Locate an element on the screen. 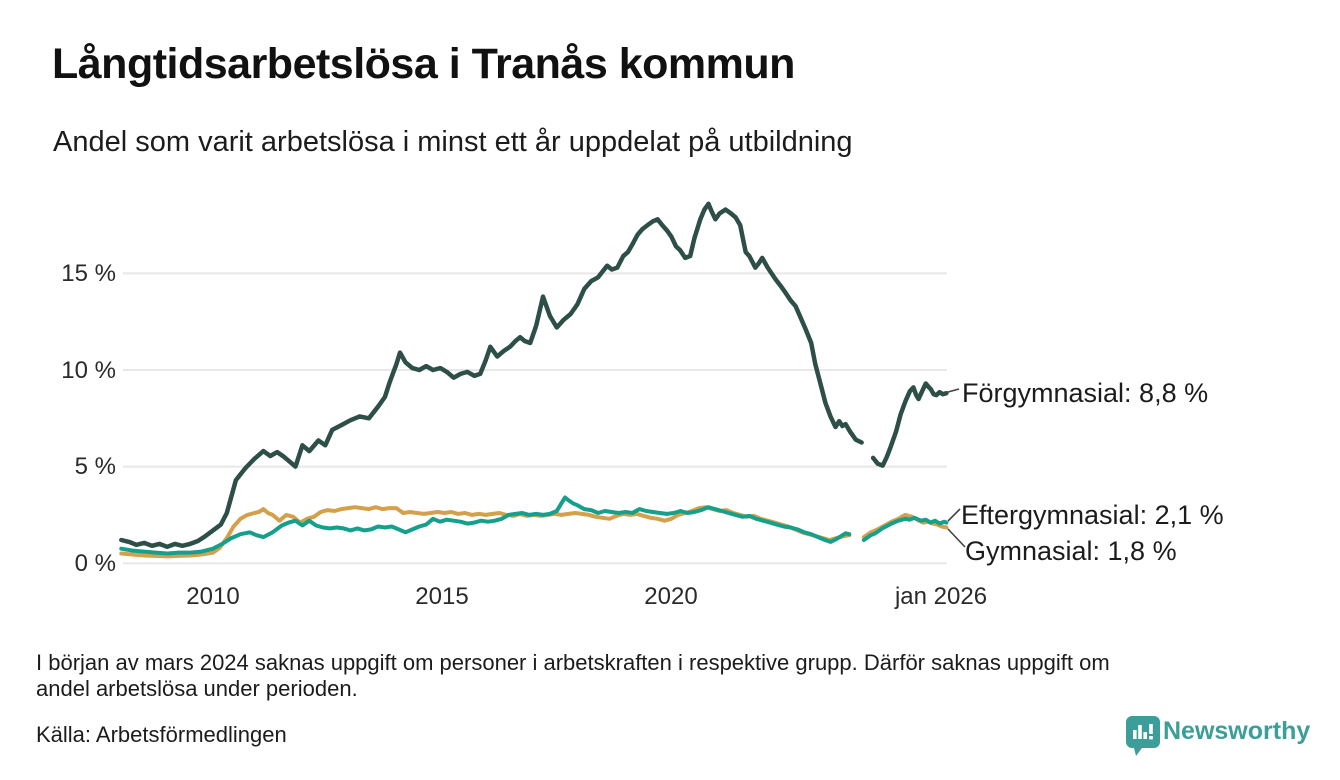 This screenshot has width=1340, height=780. x-tick-2020: 2020 is located at coordinates (671, 596).